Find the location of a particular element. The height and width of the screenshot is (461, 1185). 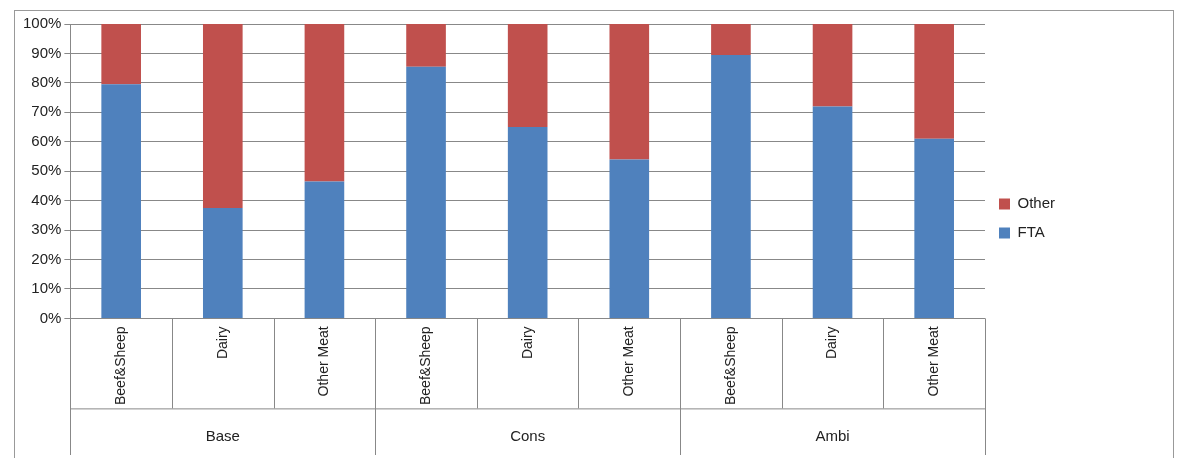

y-tick-label: 60% is located at coordinates (46, 140).